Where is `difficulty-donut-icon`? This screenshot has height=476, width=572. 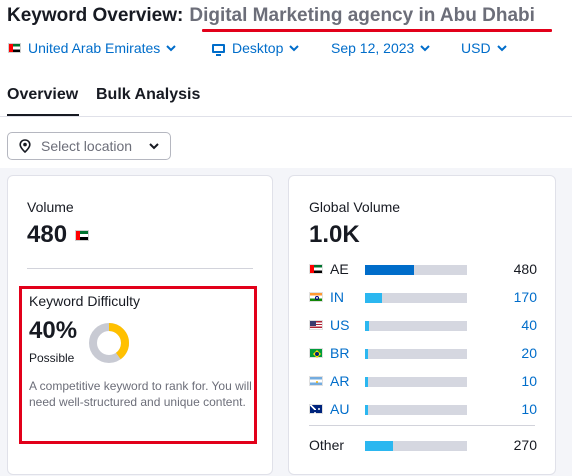 difficulty-donut-icon is located at coordinates (109, 343).